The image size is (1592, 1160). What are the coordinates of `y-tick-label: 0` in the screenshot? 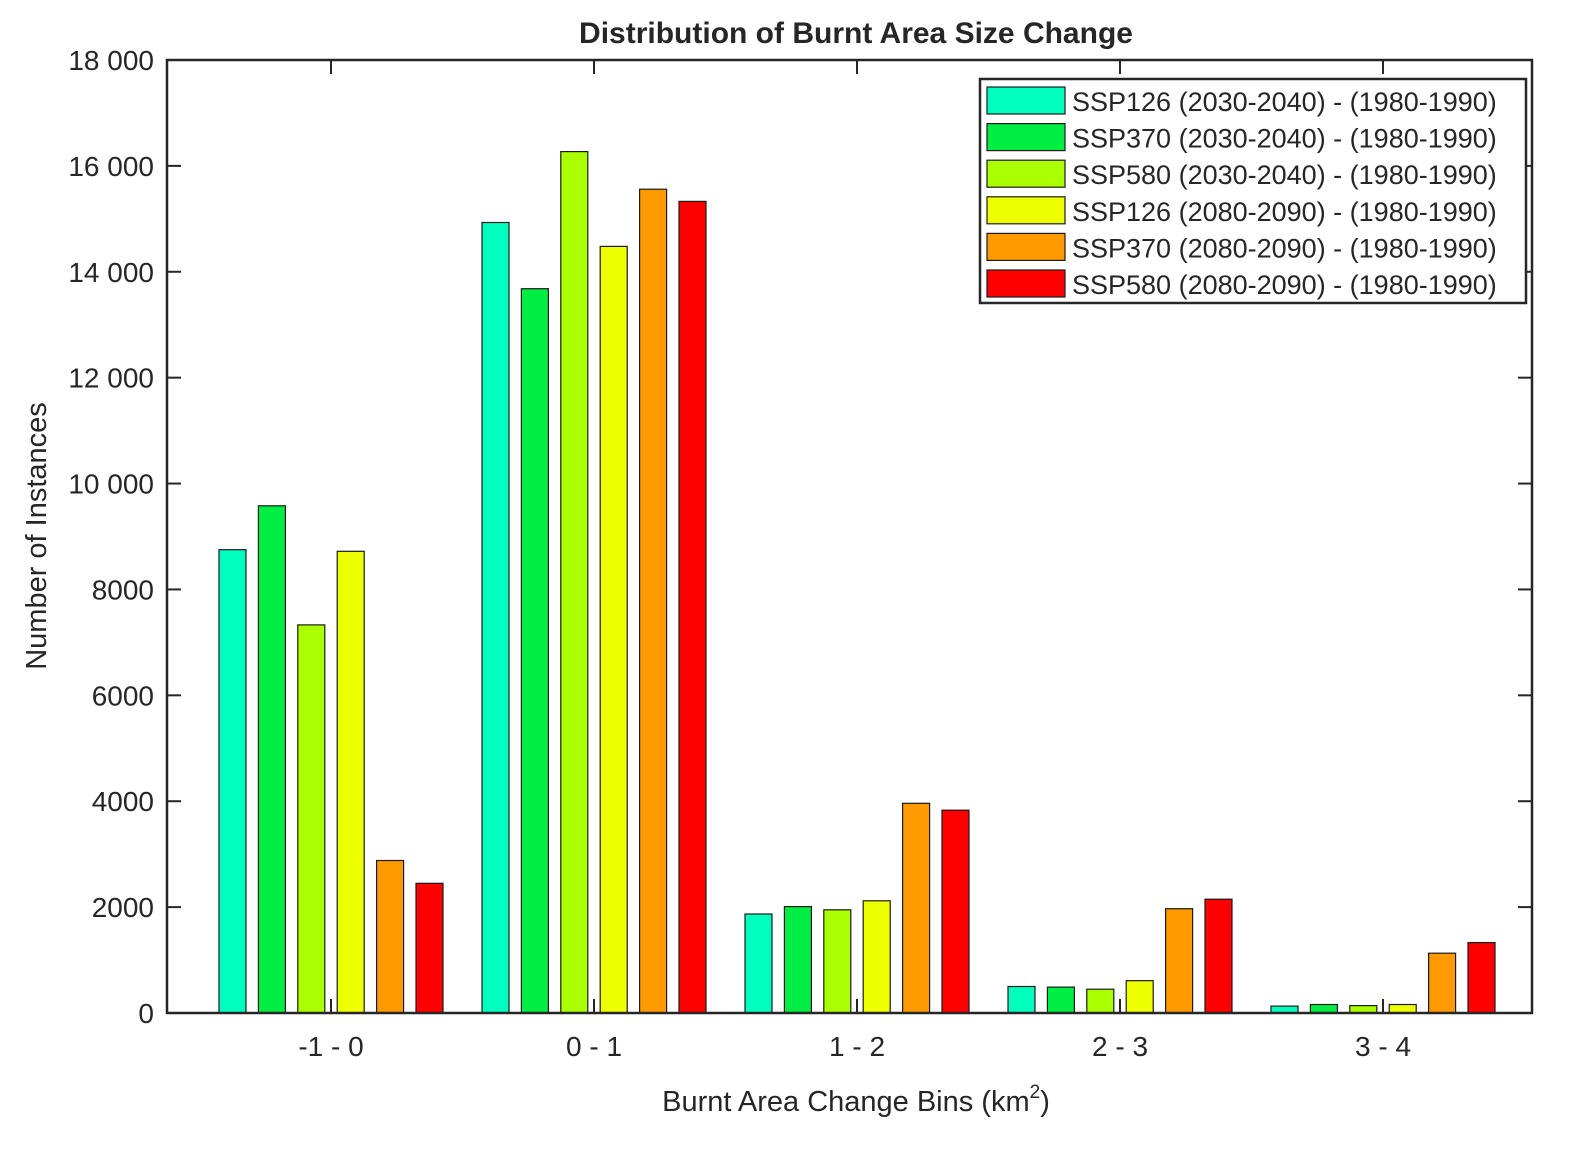 It's located at (146, 1013).